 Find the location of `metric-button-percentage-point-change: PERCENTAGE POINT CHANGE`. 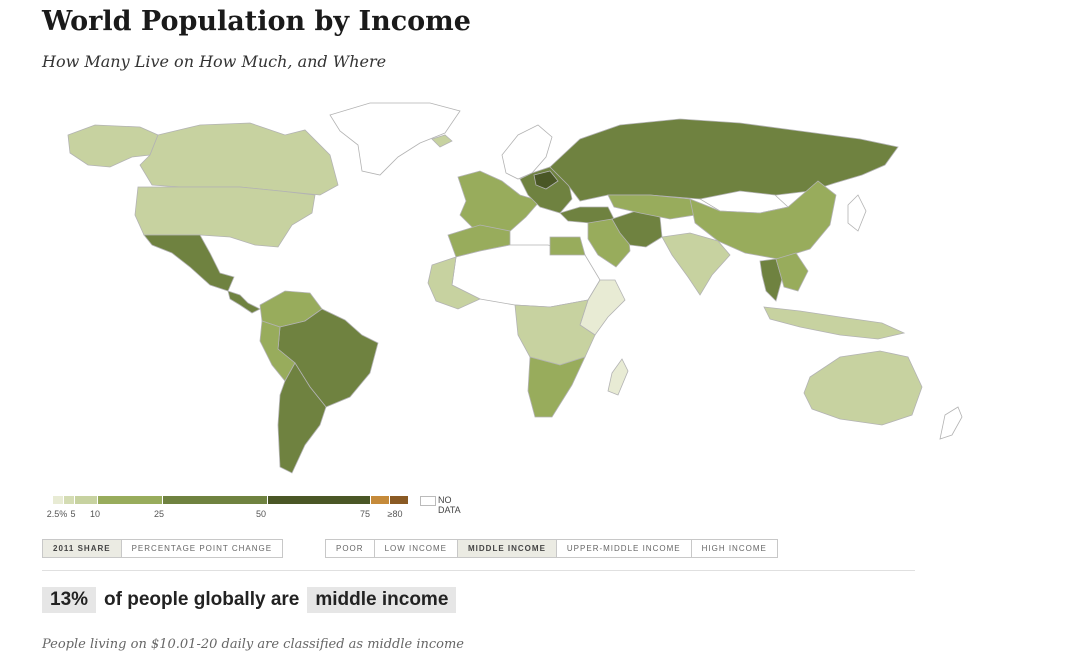

metric-button-percentage-point-change: PERCENTAGE POINT CHANGE is located at coordinates (202, 548).